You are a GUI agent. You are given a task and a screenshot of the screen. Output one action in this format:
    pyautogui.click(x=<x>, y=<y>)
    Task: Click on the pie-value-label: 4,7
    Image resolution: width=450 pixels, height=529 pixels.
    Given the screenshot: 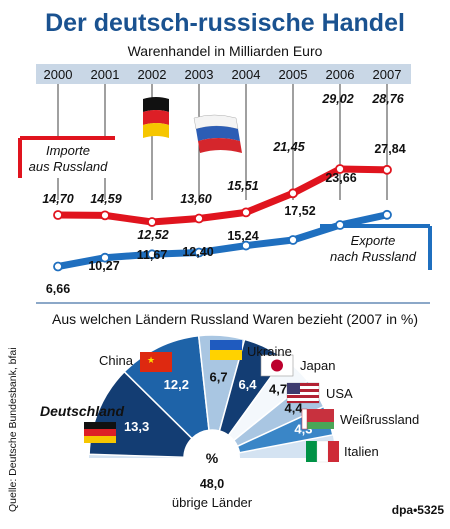 What is the action you would take?
    pyautogui.click(x=278, y=388)
    